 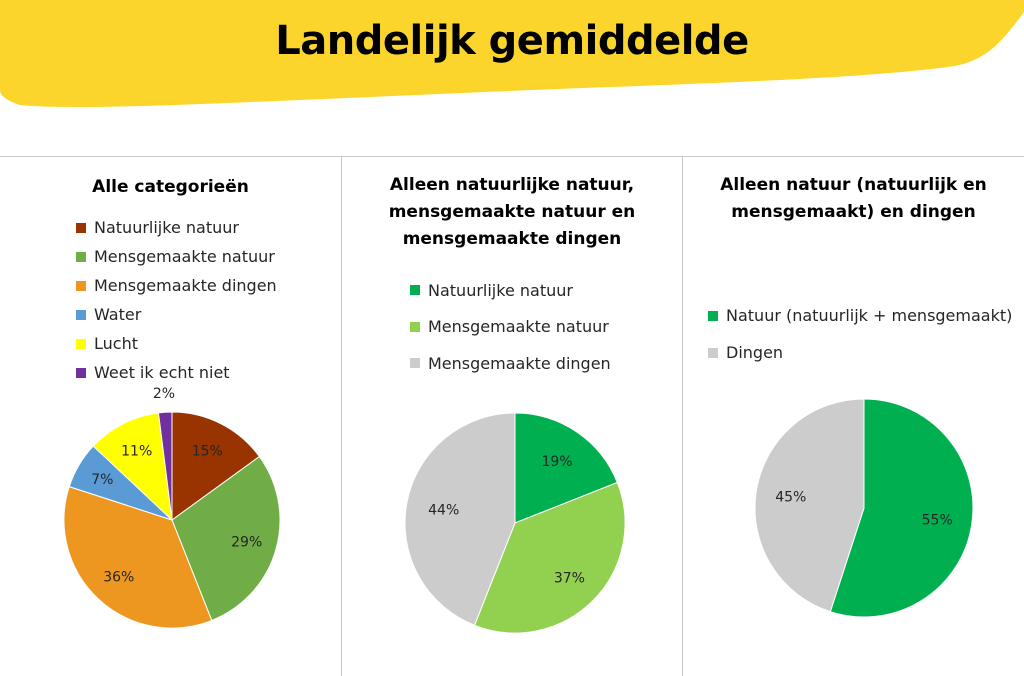 What do you see at coordinates (556, 462) in the screenshot?
I see `data-label: 19%` at bounding box center [556, 462].